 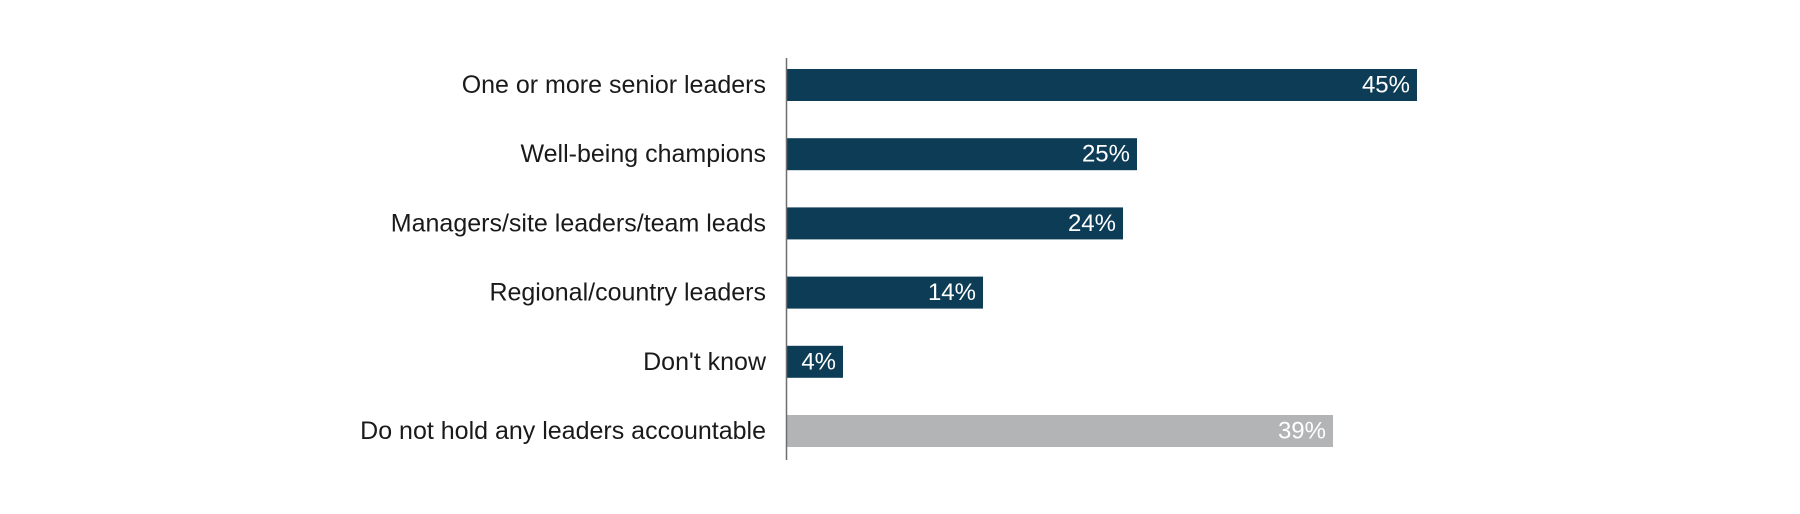 What do you see at coordinates (1092, 223) in the screenshot?
I see `value-label-2: 24%` at bounding box center [1092, 223].